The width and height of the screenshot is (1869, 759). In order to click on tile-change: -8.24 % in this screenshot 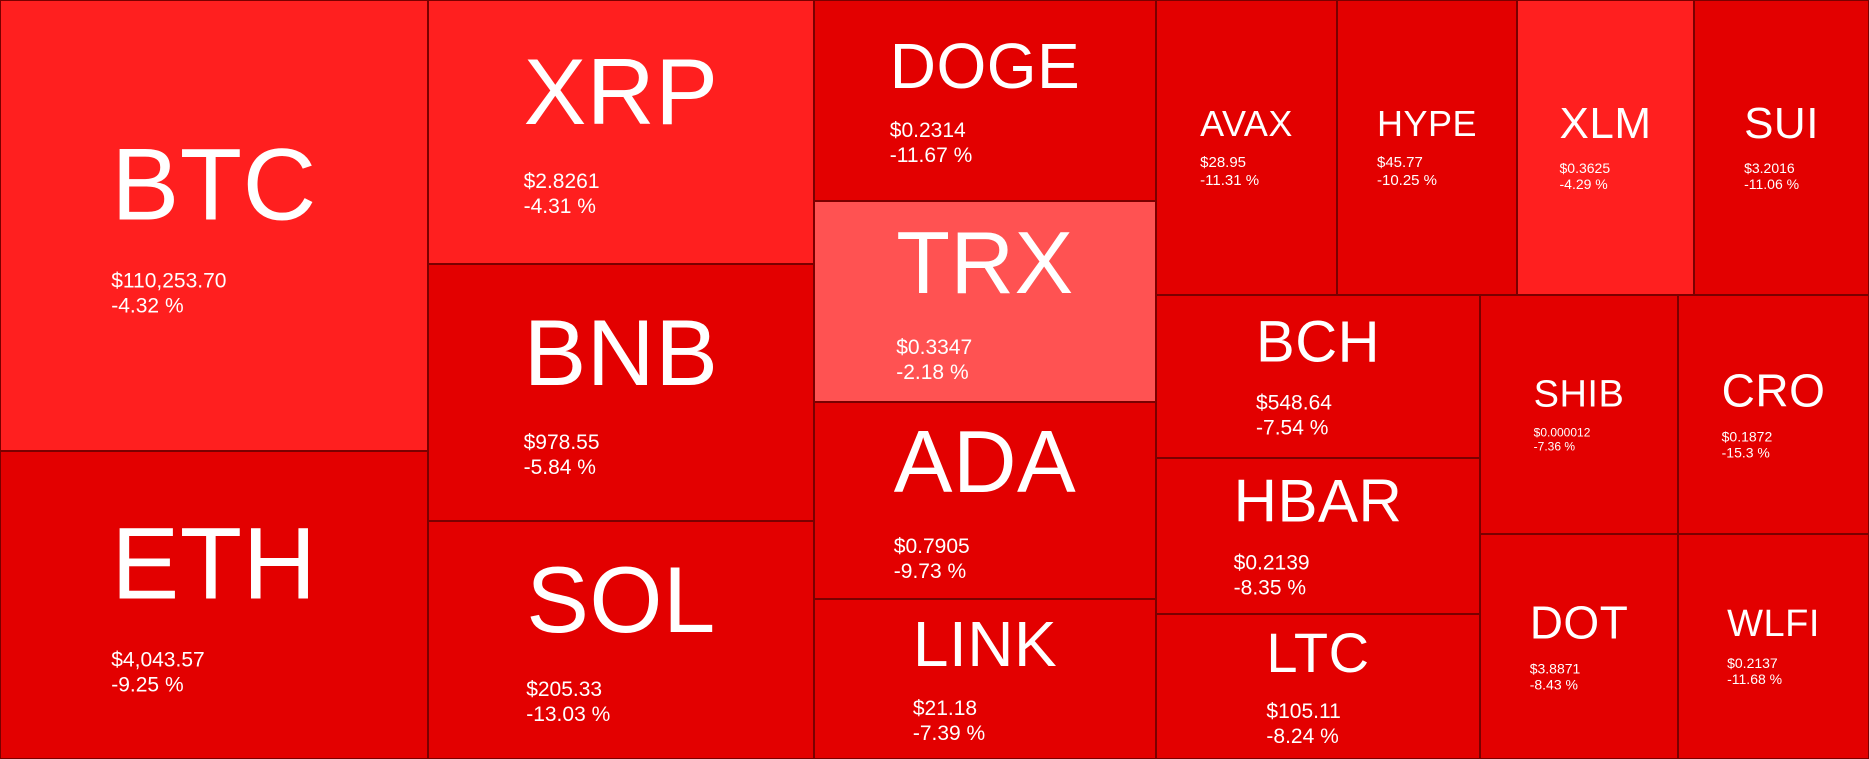, I will do `click(1302, 736)`.